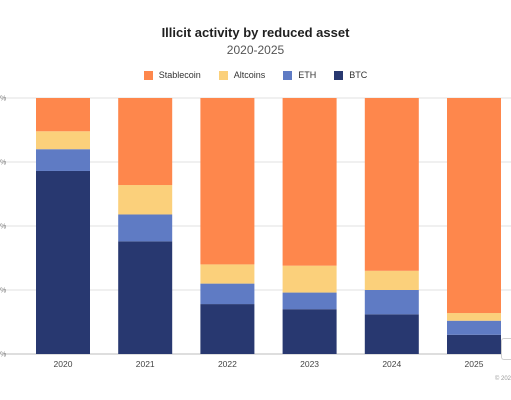  I want to click on bar-segment-altcoins-2021, so click(145, 200).